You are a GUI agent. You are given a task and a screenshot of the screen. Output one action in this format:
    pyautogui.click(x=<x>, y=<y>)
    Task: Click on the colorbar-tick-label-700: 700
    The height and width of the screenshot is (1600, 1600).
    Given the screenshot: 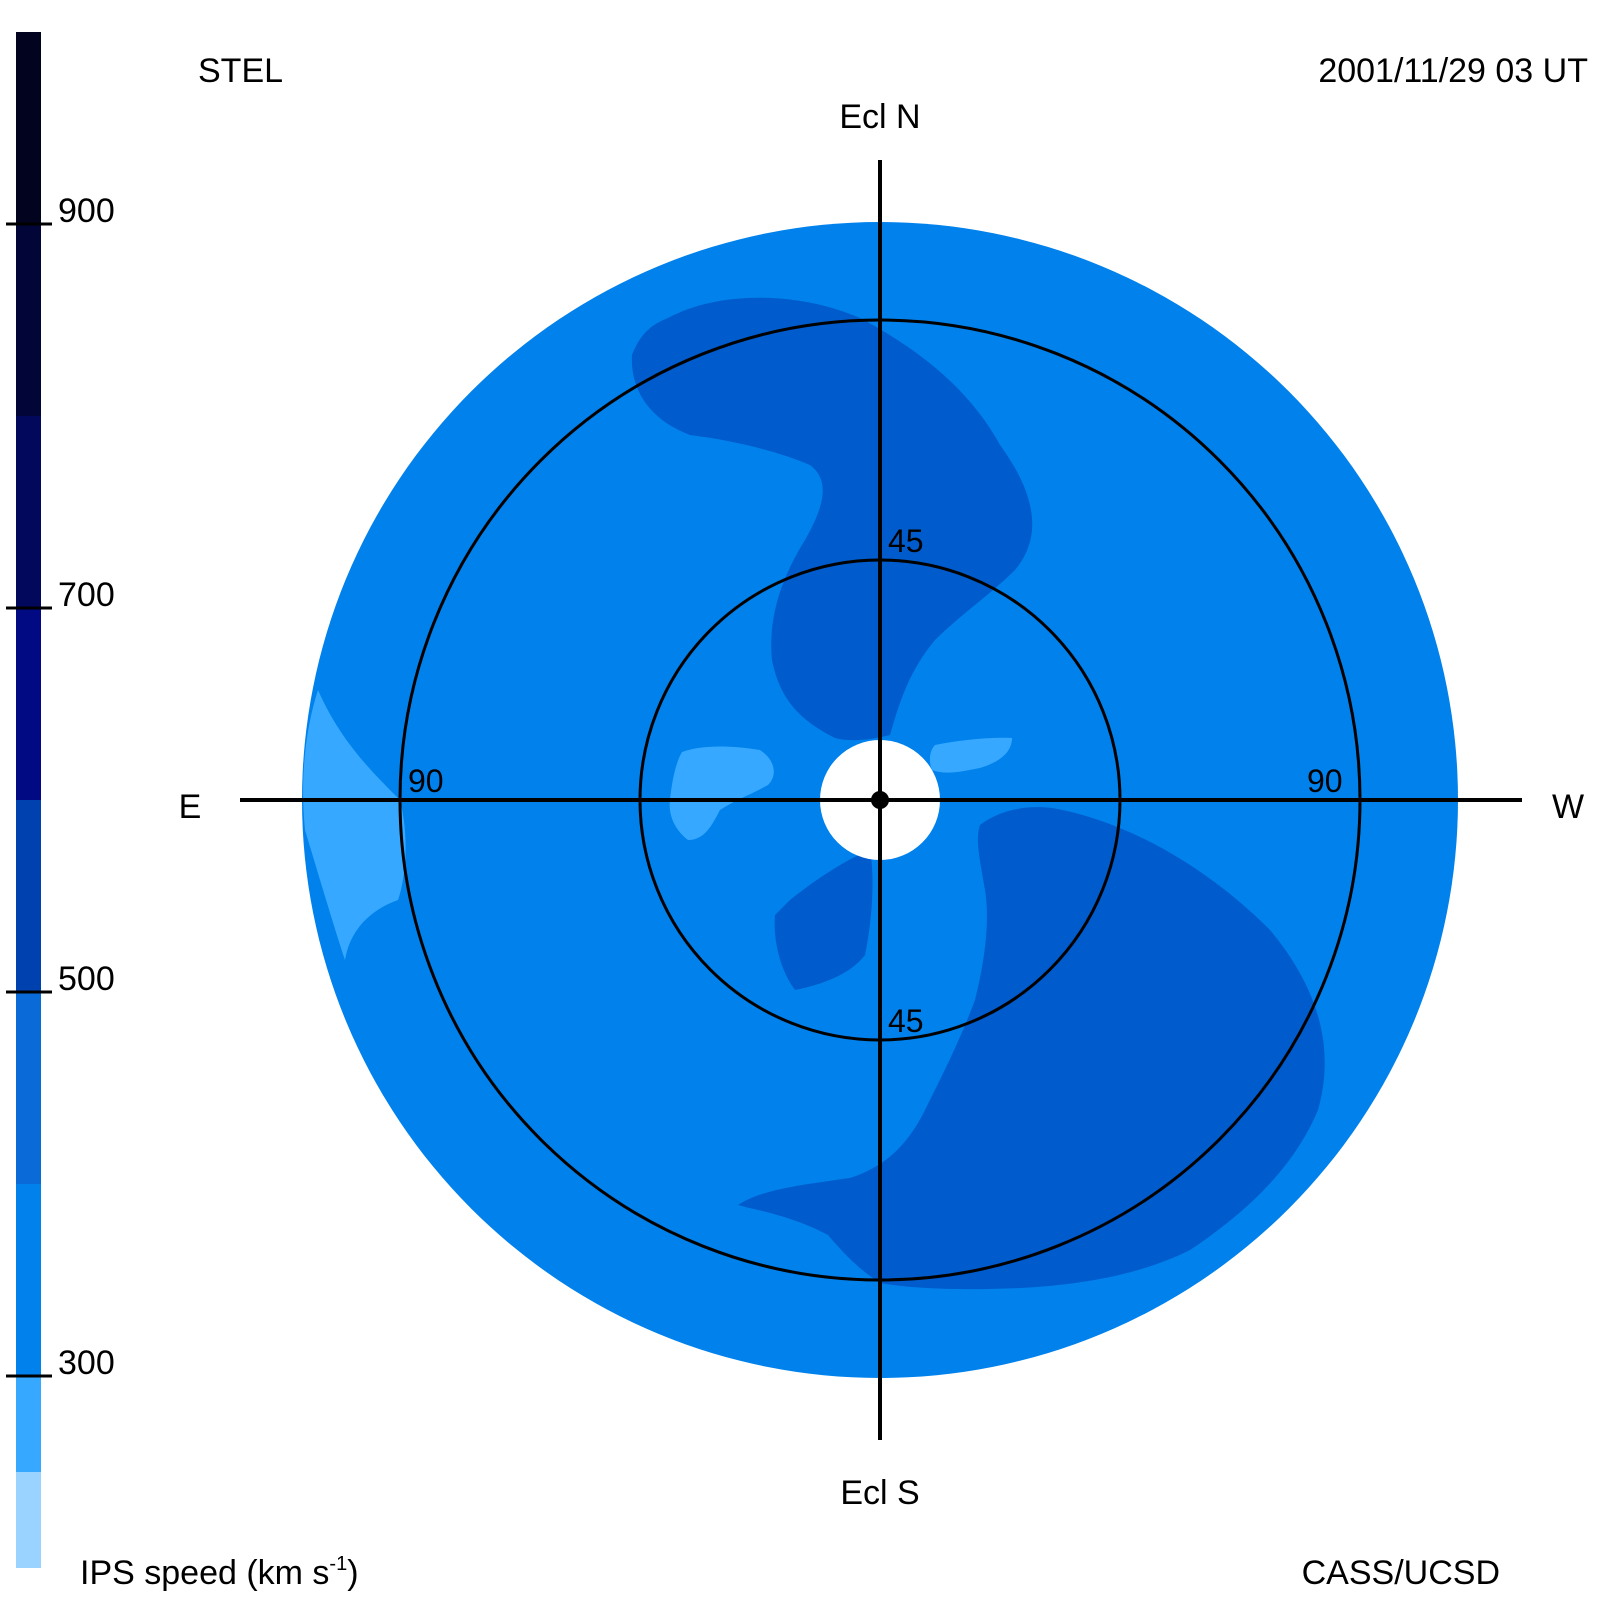 What is the action you would take?
    pyautogui.click(x=86, y=595)
    